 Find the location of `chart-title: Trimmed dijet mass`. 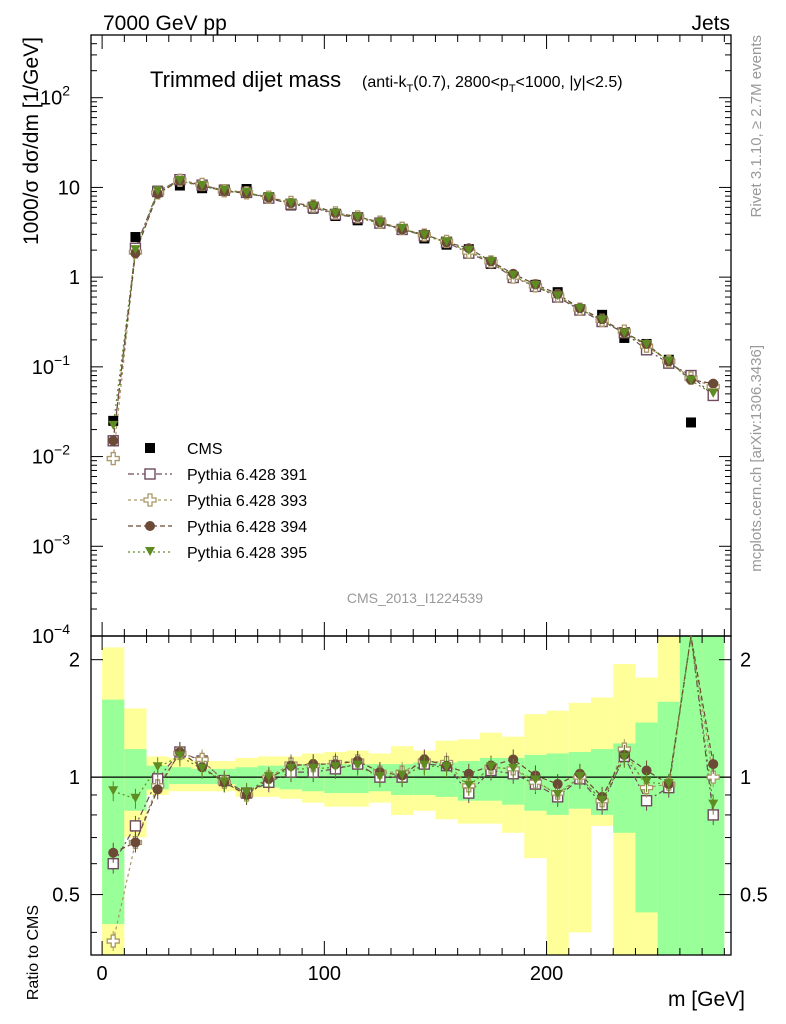

chart-title: Trimmed dijet mass is located at coordinates (245, 79).